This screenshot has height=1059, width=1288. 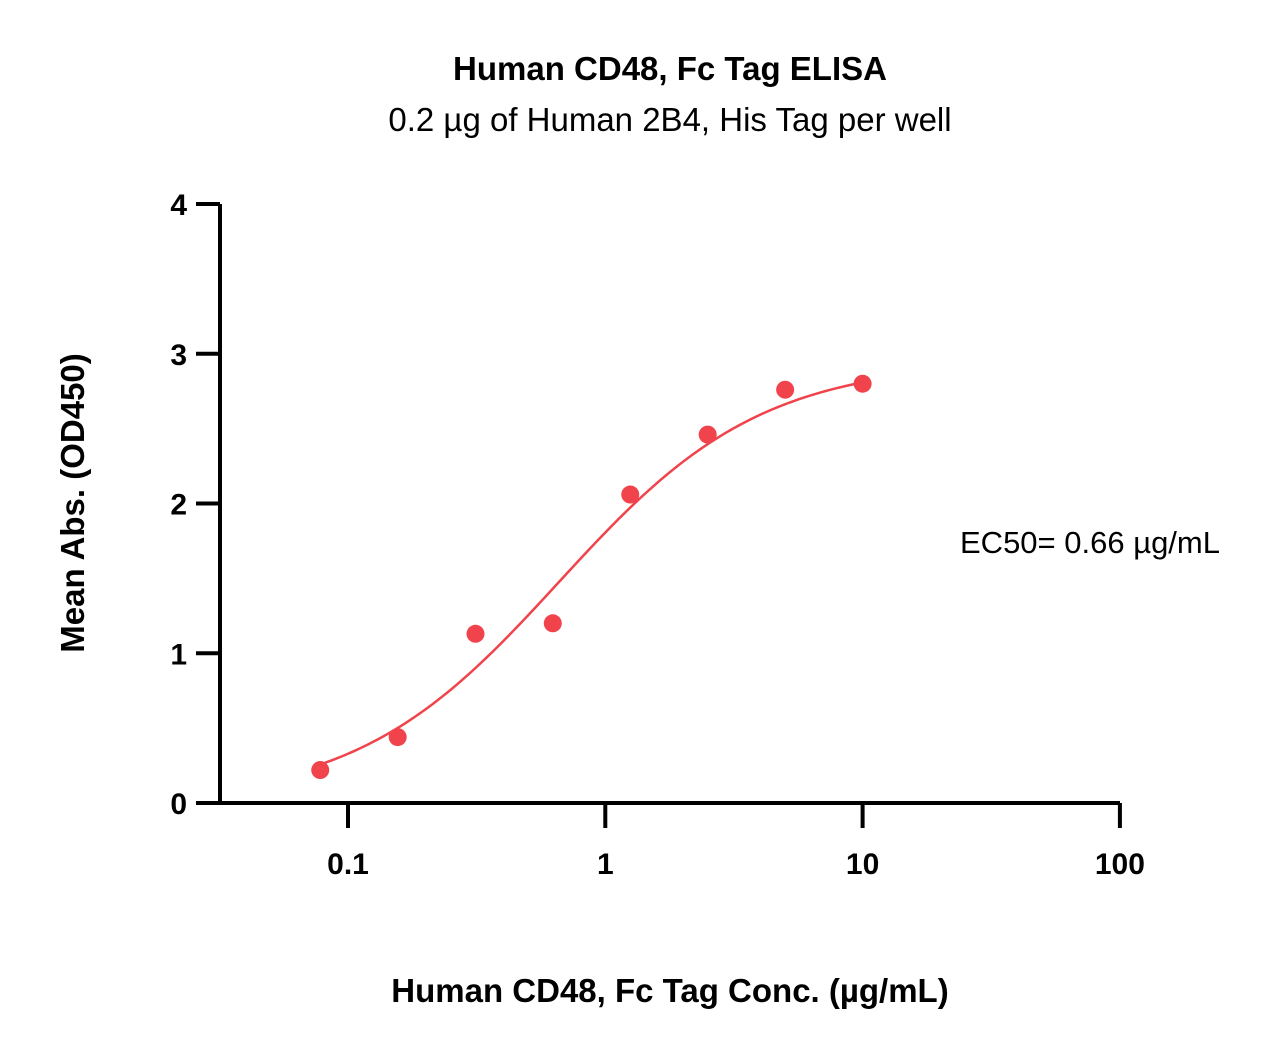 What do you see at coordinates (178, 804) in the screenshot?
I see `y-tick-label: 0` at bounding box center [178, 804].